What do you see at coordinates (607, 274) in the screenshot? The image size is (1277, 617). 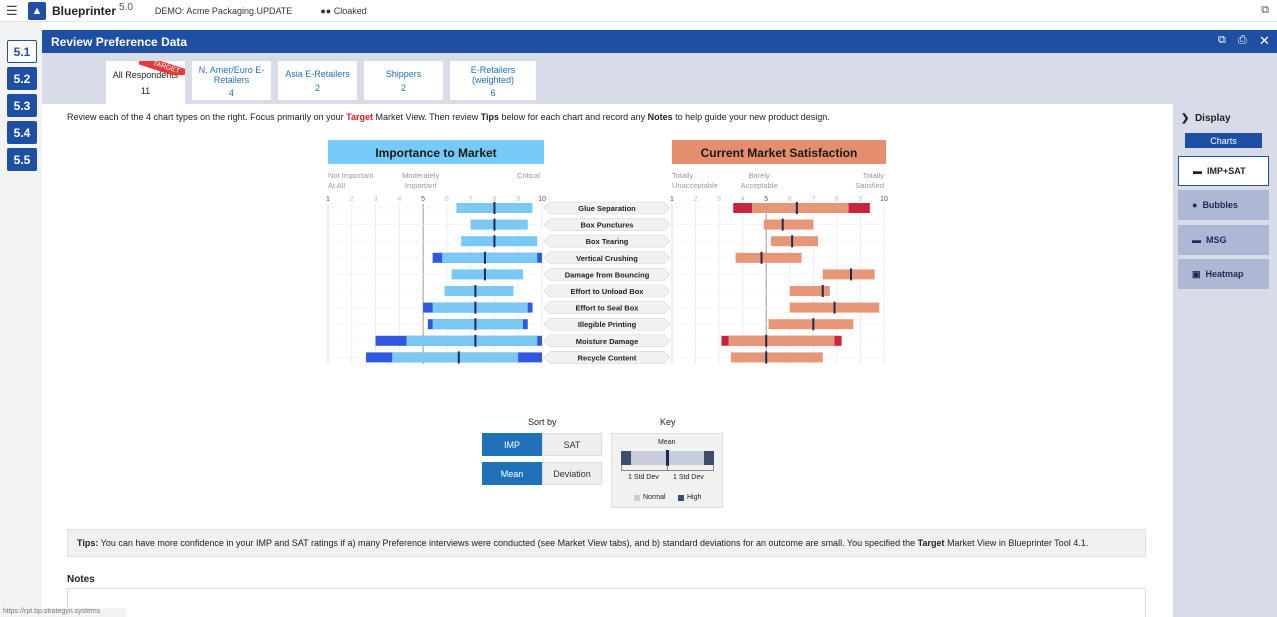 I see `outcome-label: Damage from Bouncing` at bounding box center [607, 274].